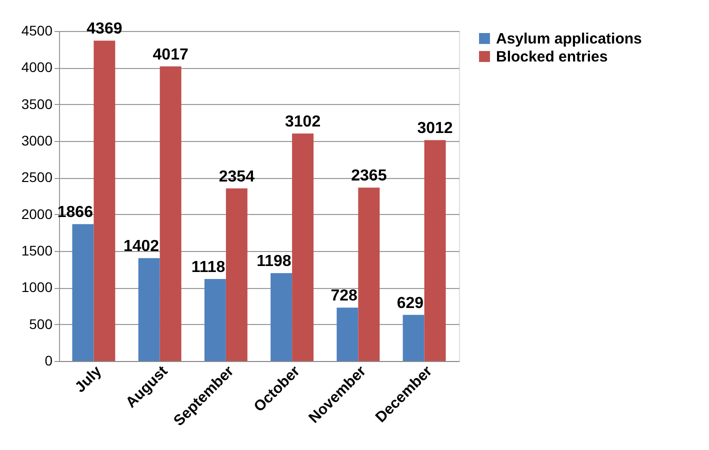 The width and height of the screenshot is (709, 450). Describe the element at coordinates (37, 104) in the screenshot. I see `y-tick-label: 3500` at that location.